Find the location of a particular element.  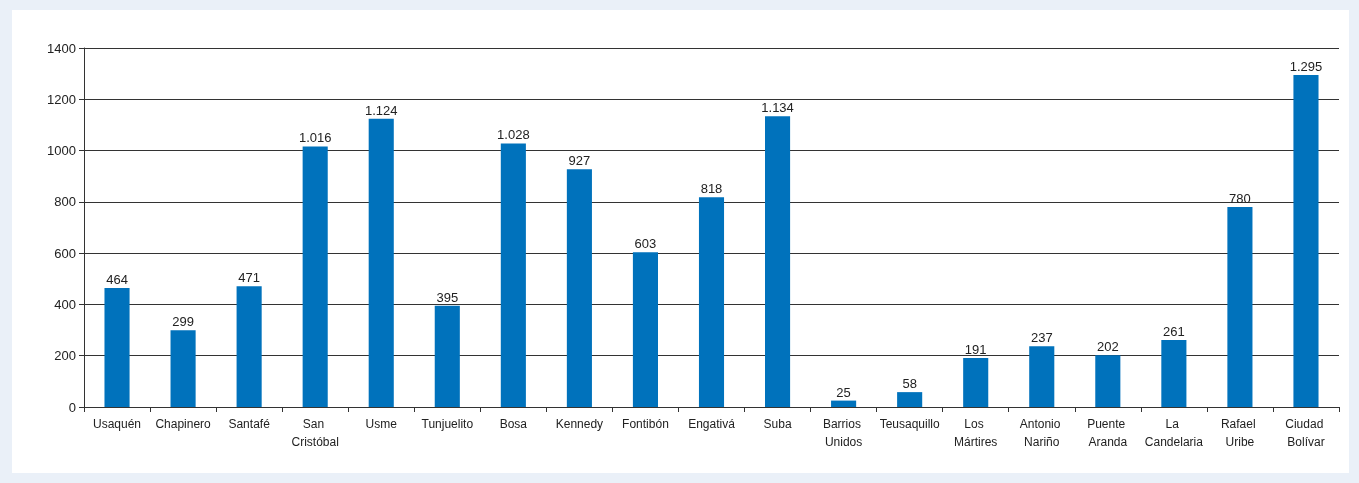

x-tick-label: Engativá is located at coordinates (712, 424).